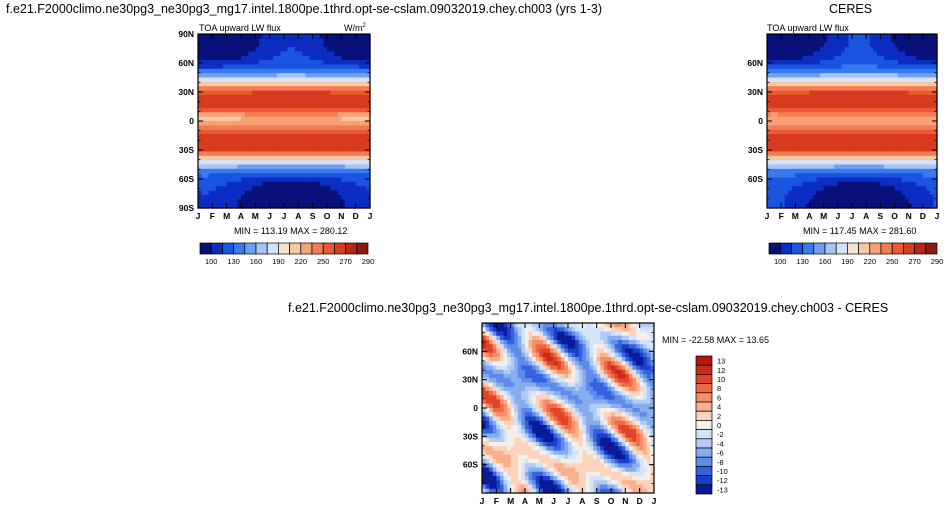 The height and width of the screenshot is (517, 948). What do you see at coordinates (864, 248) in the screenshot?
I see `obs-colorbar-swatch` at bounding box center [864, 248].